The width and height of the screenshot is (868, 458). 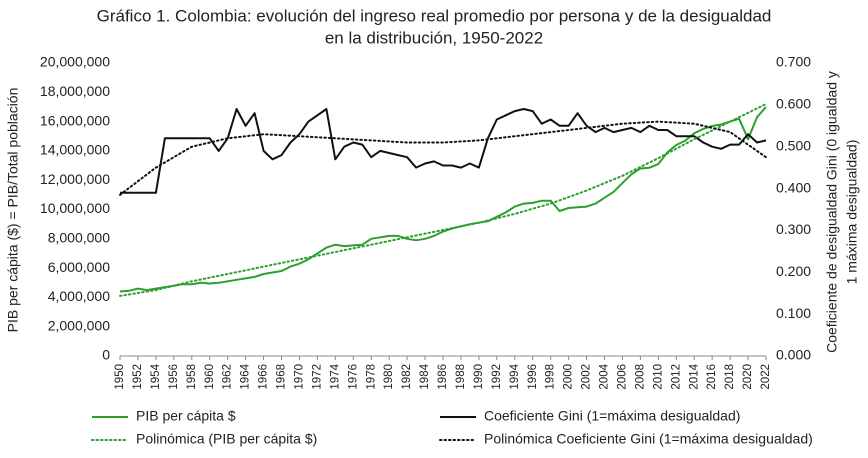 What do you see at coordinates (461, 377) in the screenshot?
I see `x-tick-label: 1988` at bounding box center [461, 377].